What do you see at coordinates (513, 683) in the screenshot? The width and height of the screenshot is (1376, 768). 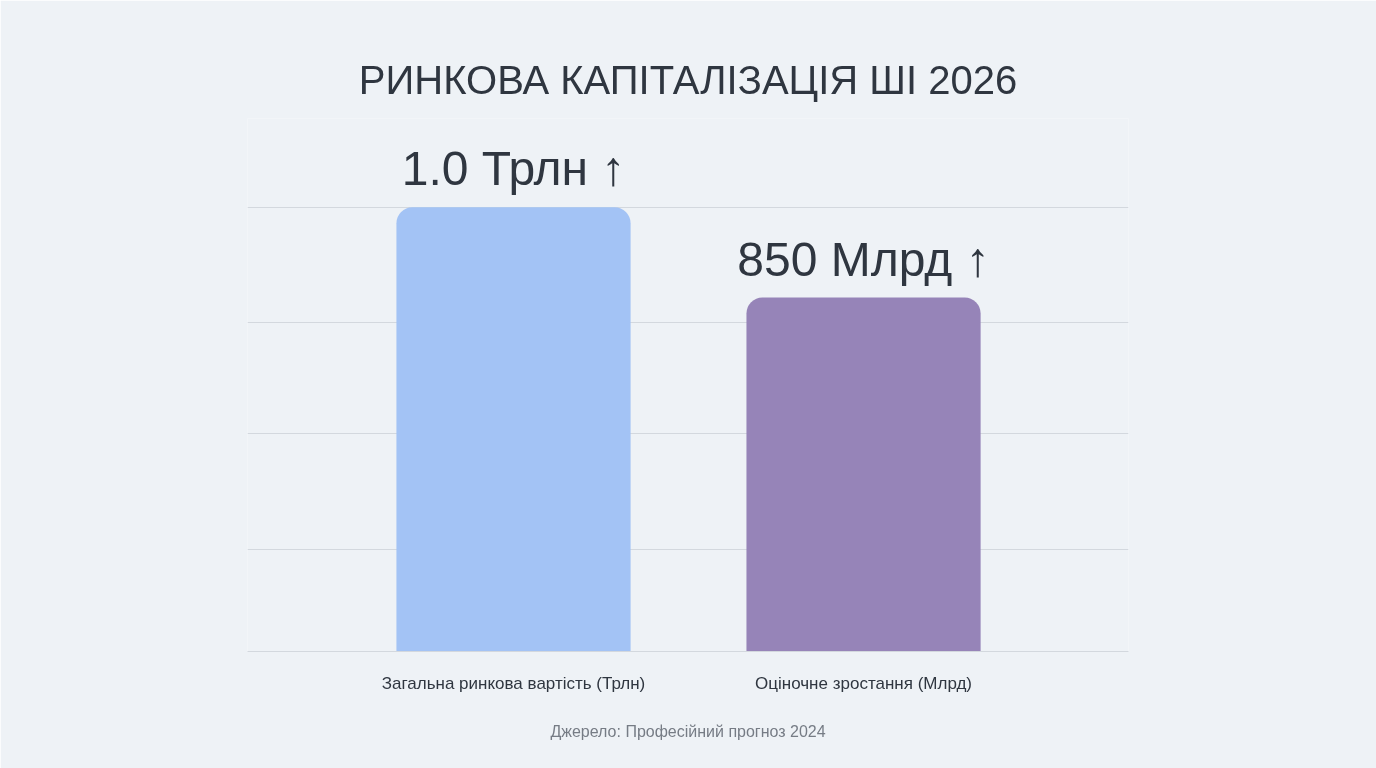 I see `x-tick-label: Загальна ринкова вартість (Трлн)` at bounding box center [513, 683].